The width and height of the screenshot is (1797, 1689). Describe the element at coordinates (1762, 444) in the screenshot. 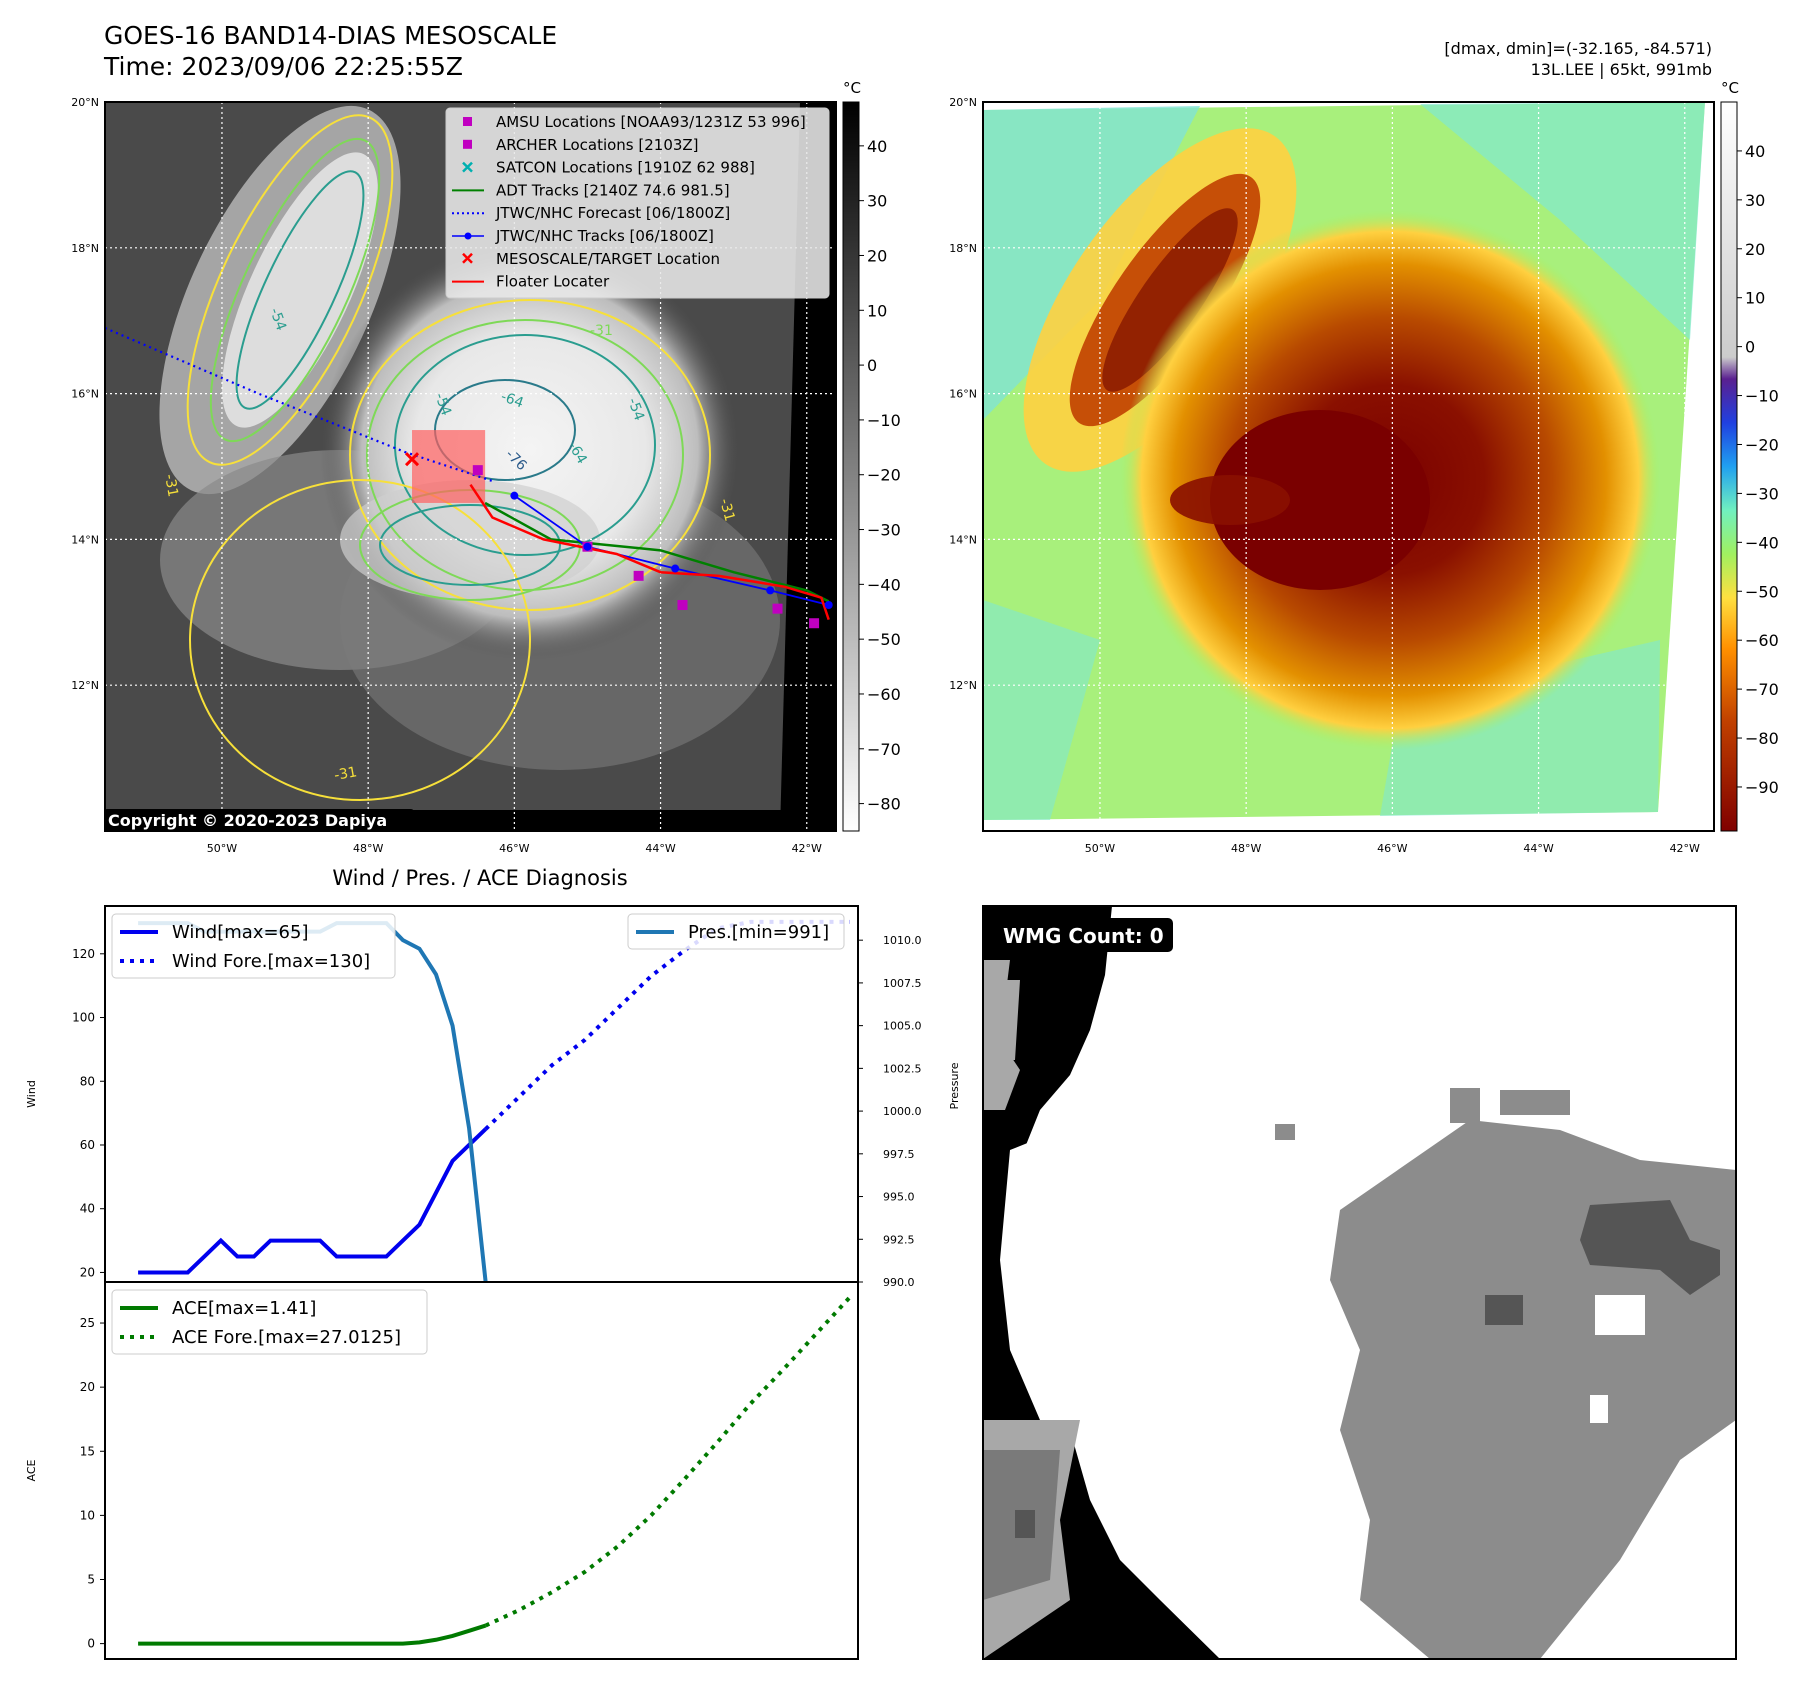

I see `colorbar-tick-label: −20` at that location.